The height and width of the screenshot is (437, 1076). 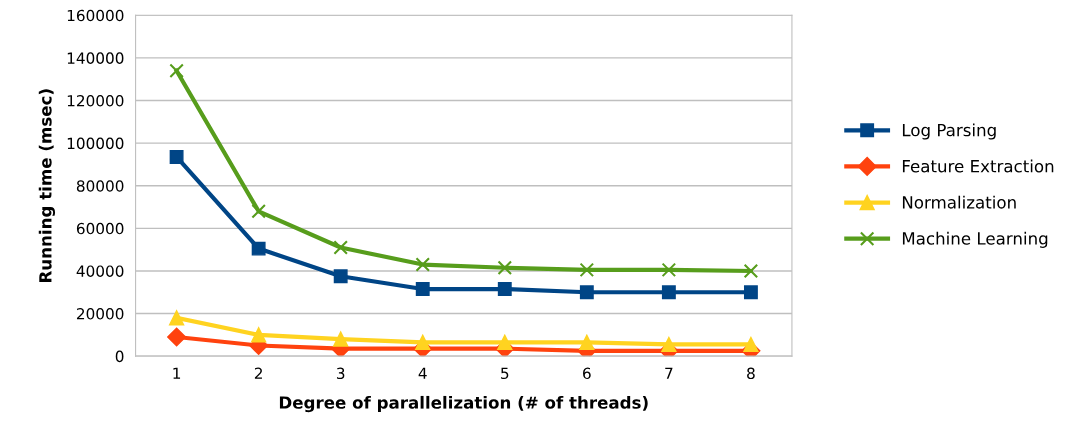 I want to click on x-tick-label: 1, so click(x=177, y=373).